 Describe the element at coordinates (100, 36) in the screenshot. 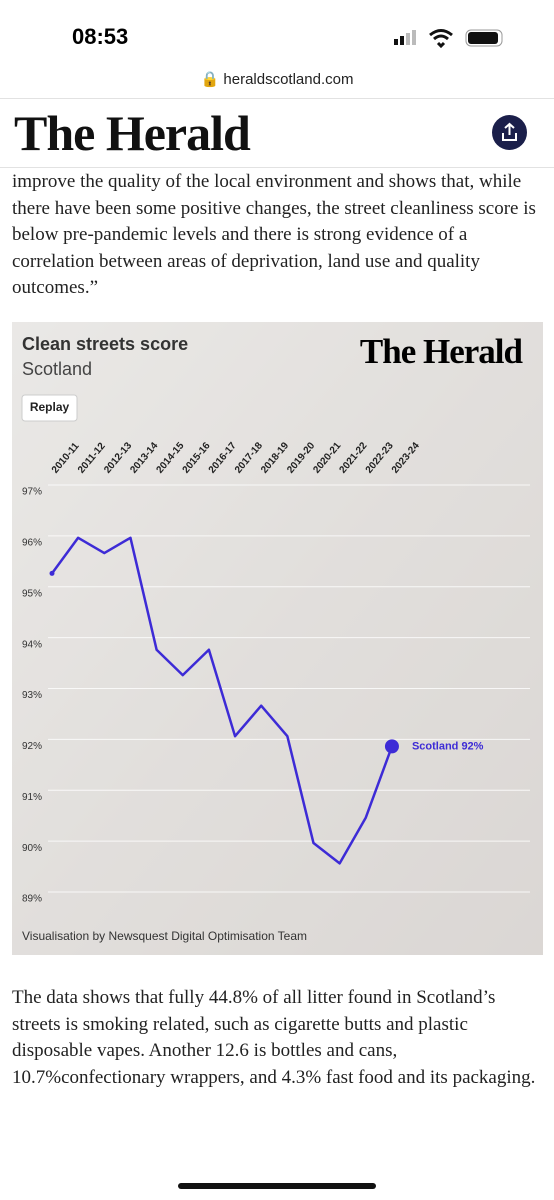

I see `status-time: 08:53` at that location.